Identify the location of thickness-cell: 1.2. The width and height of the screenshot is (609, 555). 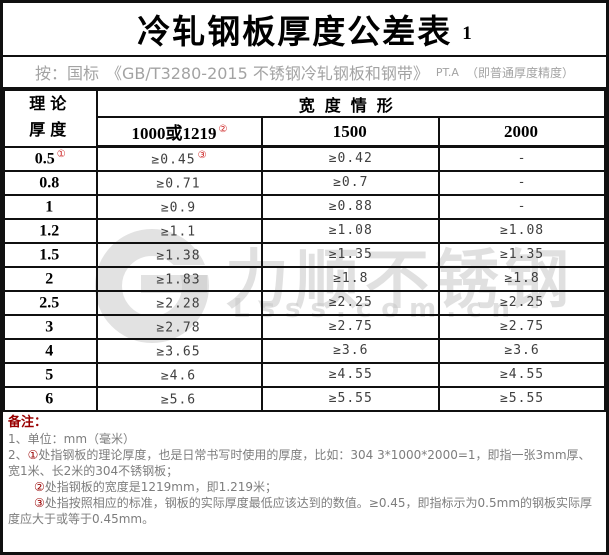
(50, 230).